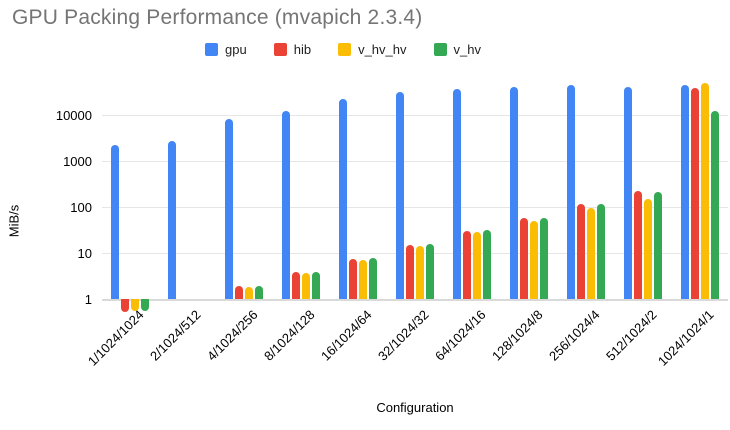 The height and width of the screenshot is (430, 730). Describe the element at coordinates (81, 207) in the screenshot. I see `y-axis-tick-label: 100` at that location.